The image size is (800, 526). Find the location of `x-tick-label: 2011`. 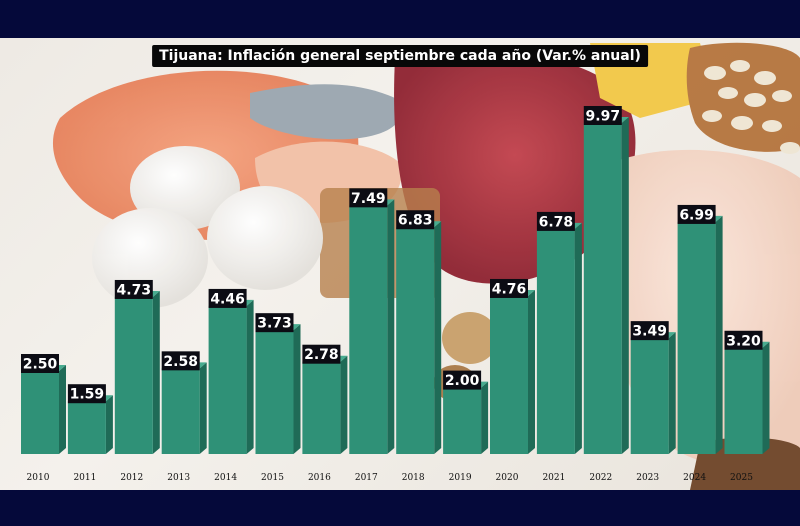

x-tick-label: 2011 is located at coordinates (84, 478).